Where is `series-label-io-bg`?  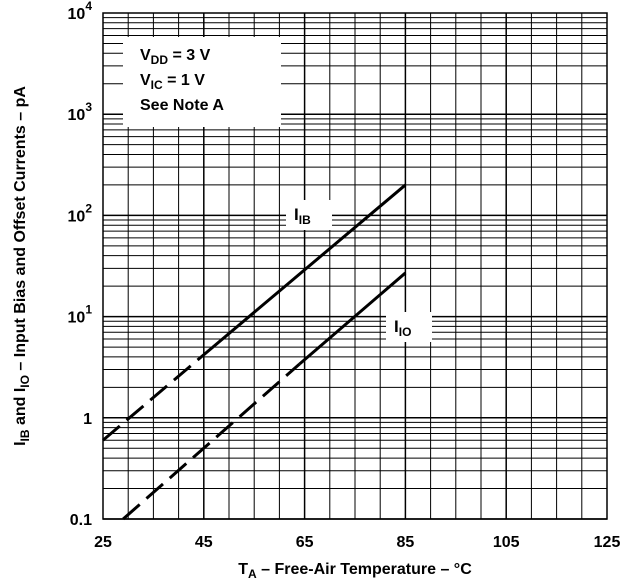
series-label-io-bg is located at coordinates (409, 327).